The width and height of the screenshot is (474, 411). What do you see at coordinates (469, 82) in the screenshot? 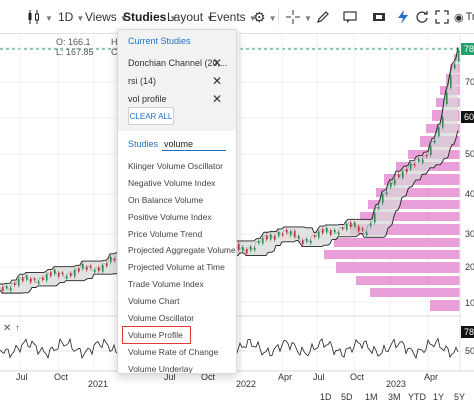
I see `price-tick: 70` at bounding box center [469, 82].